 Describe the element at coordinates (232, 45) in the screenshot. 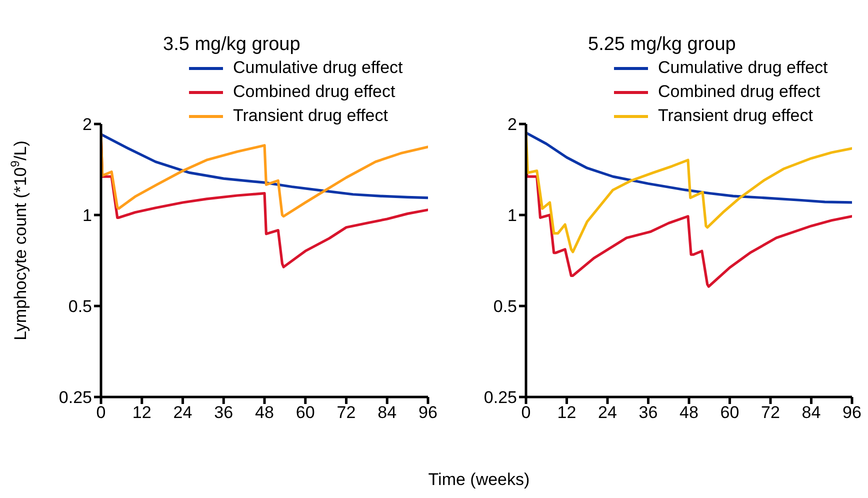

I see `chart-title: 3.5 mg/kg group` at that location.